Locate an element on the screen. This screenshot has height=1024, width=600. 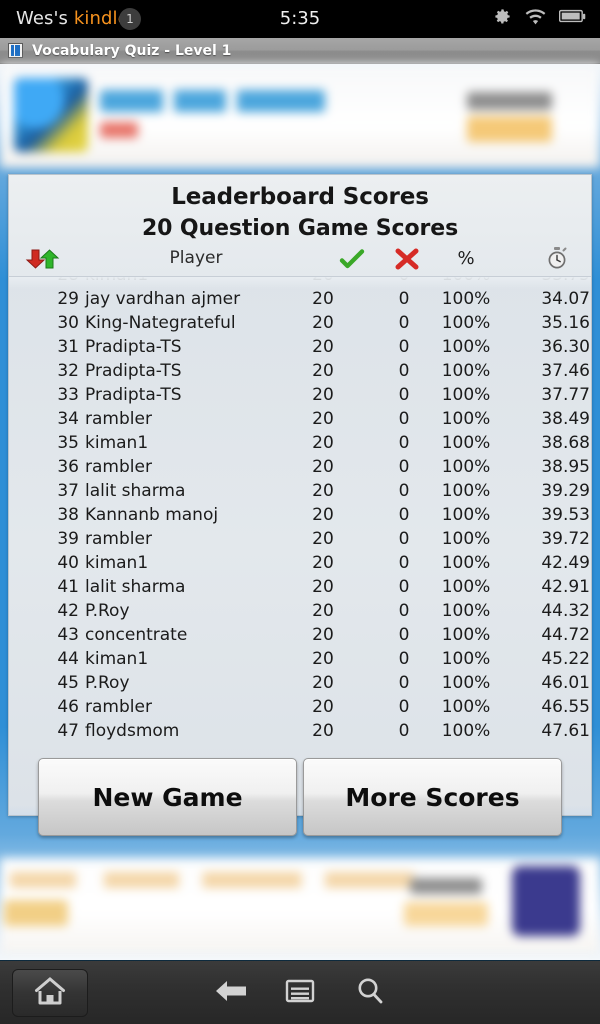
ad-cta-line is located at coordinates (446, 886).